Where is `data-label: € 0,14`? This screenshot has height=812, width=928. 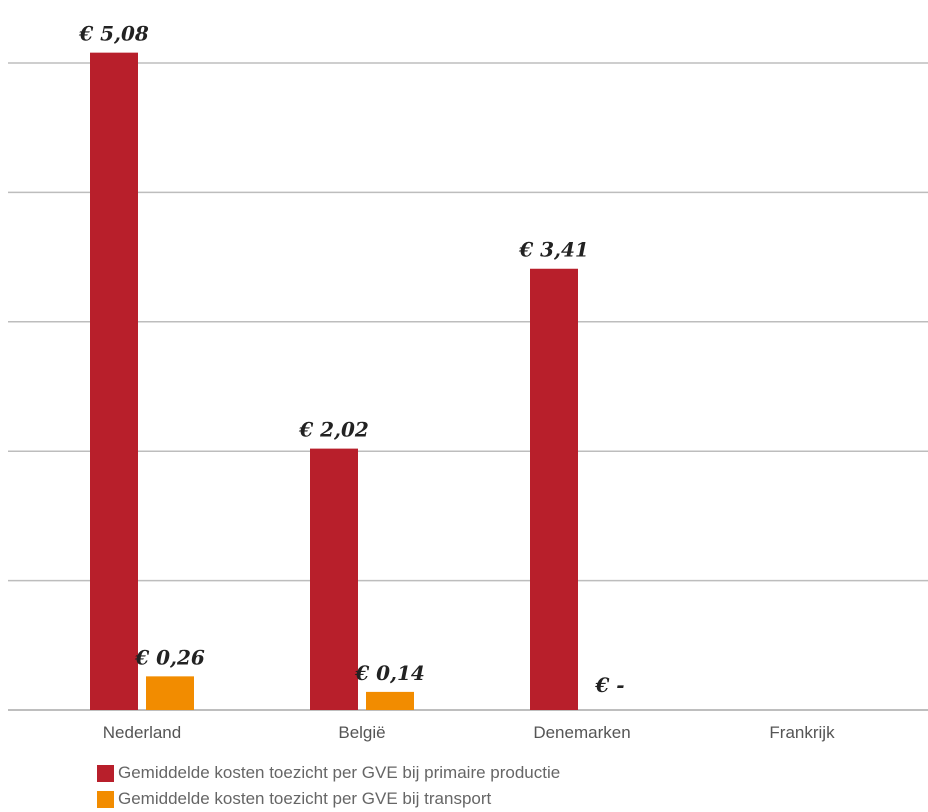
data-label: € 0,14 is located at coordinates (389, 673).